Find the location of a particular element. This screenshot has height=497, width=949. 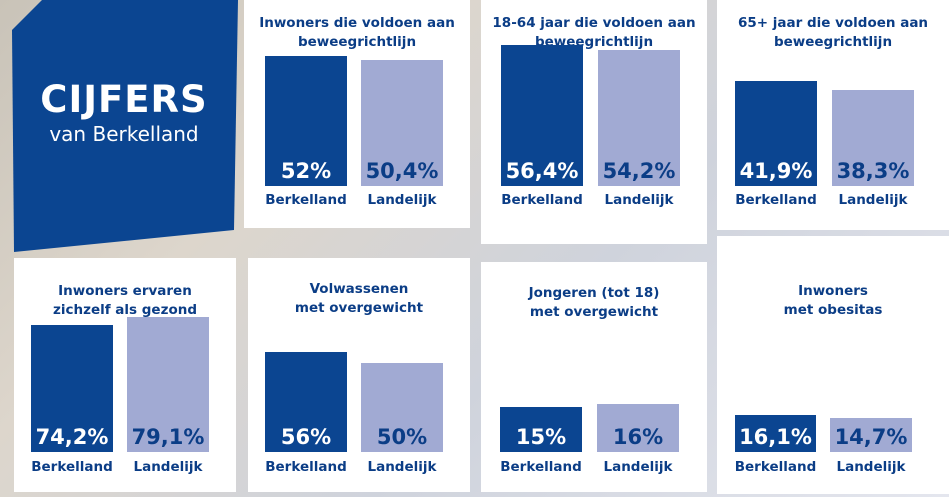

bar-value-label: 54,2% is located at coordinates (639, 171).